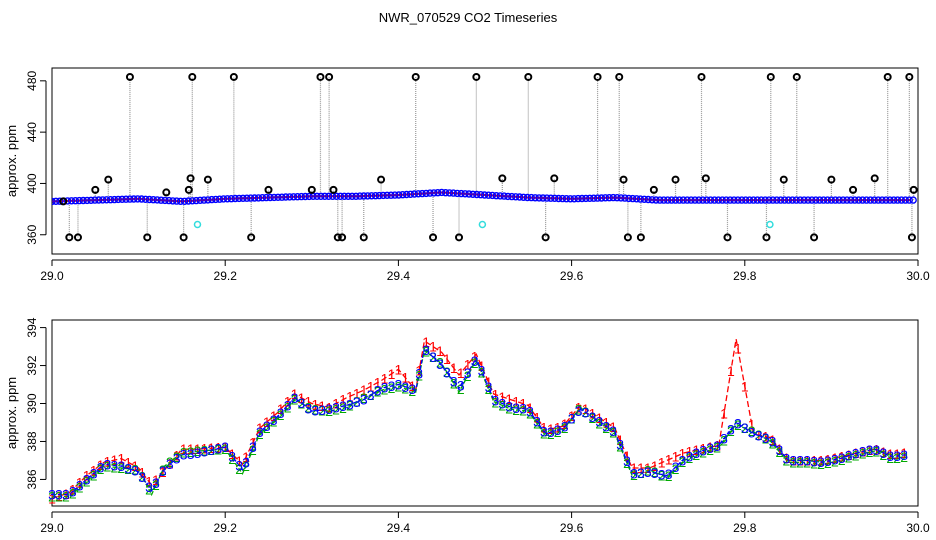  What do you see at coordinates (11, 161) in the screenshot?
I see `upper-y-axis-label: approx. ppm` at bounding box center [11, 161].